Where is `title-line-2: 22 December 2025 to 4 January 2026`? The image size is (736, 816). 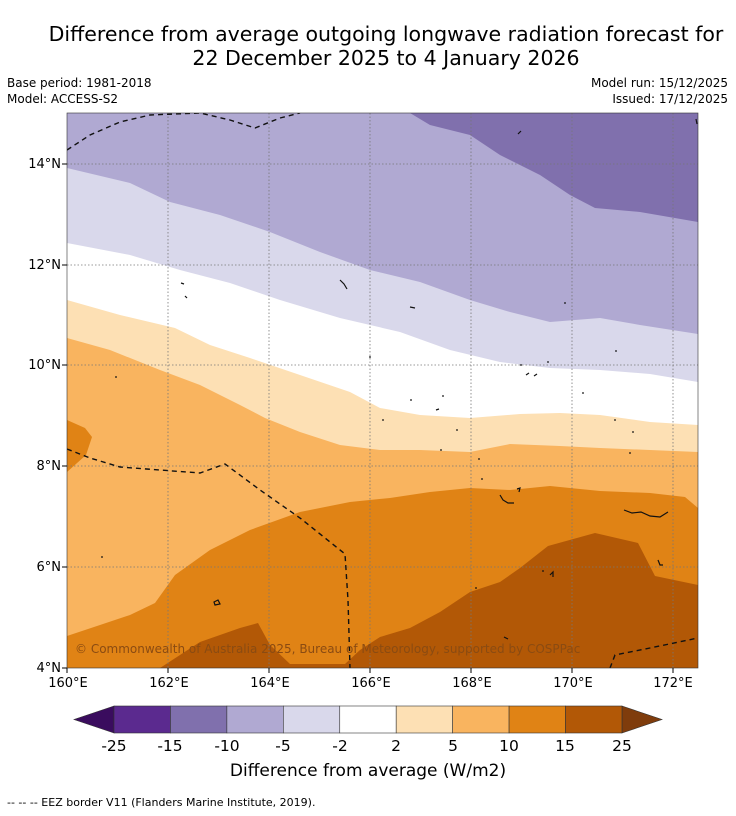
title-line-2: 22 December 2025 to 4 January 2026 is located at coordinates (386, 58).